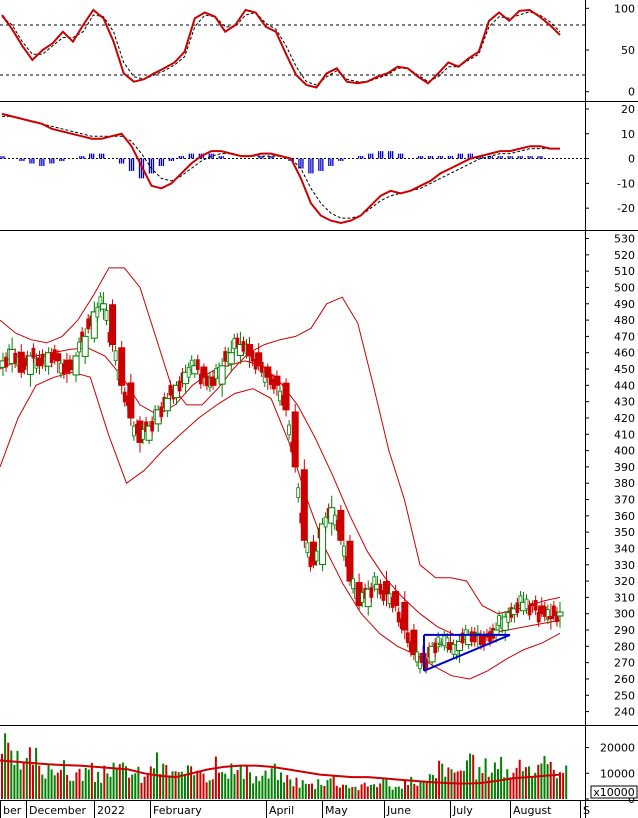 The image size is (638, 818). Describe the element at coordinates (617, 773) in the screenshot. I see `y-tick-label: 10000` at that location.